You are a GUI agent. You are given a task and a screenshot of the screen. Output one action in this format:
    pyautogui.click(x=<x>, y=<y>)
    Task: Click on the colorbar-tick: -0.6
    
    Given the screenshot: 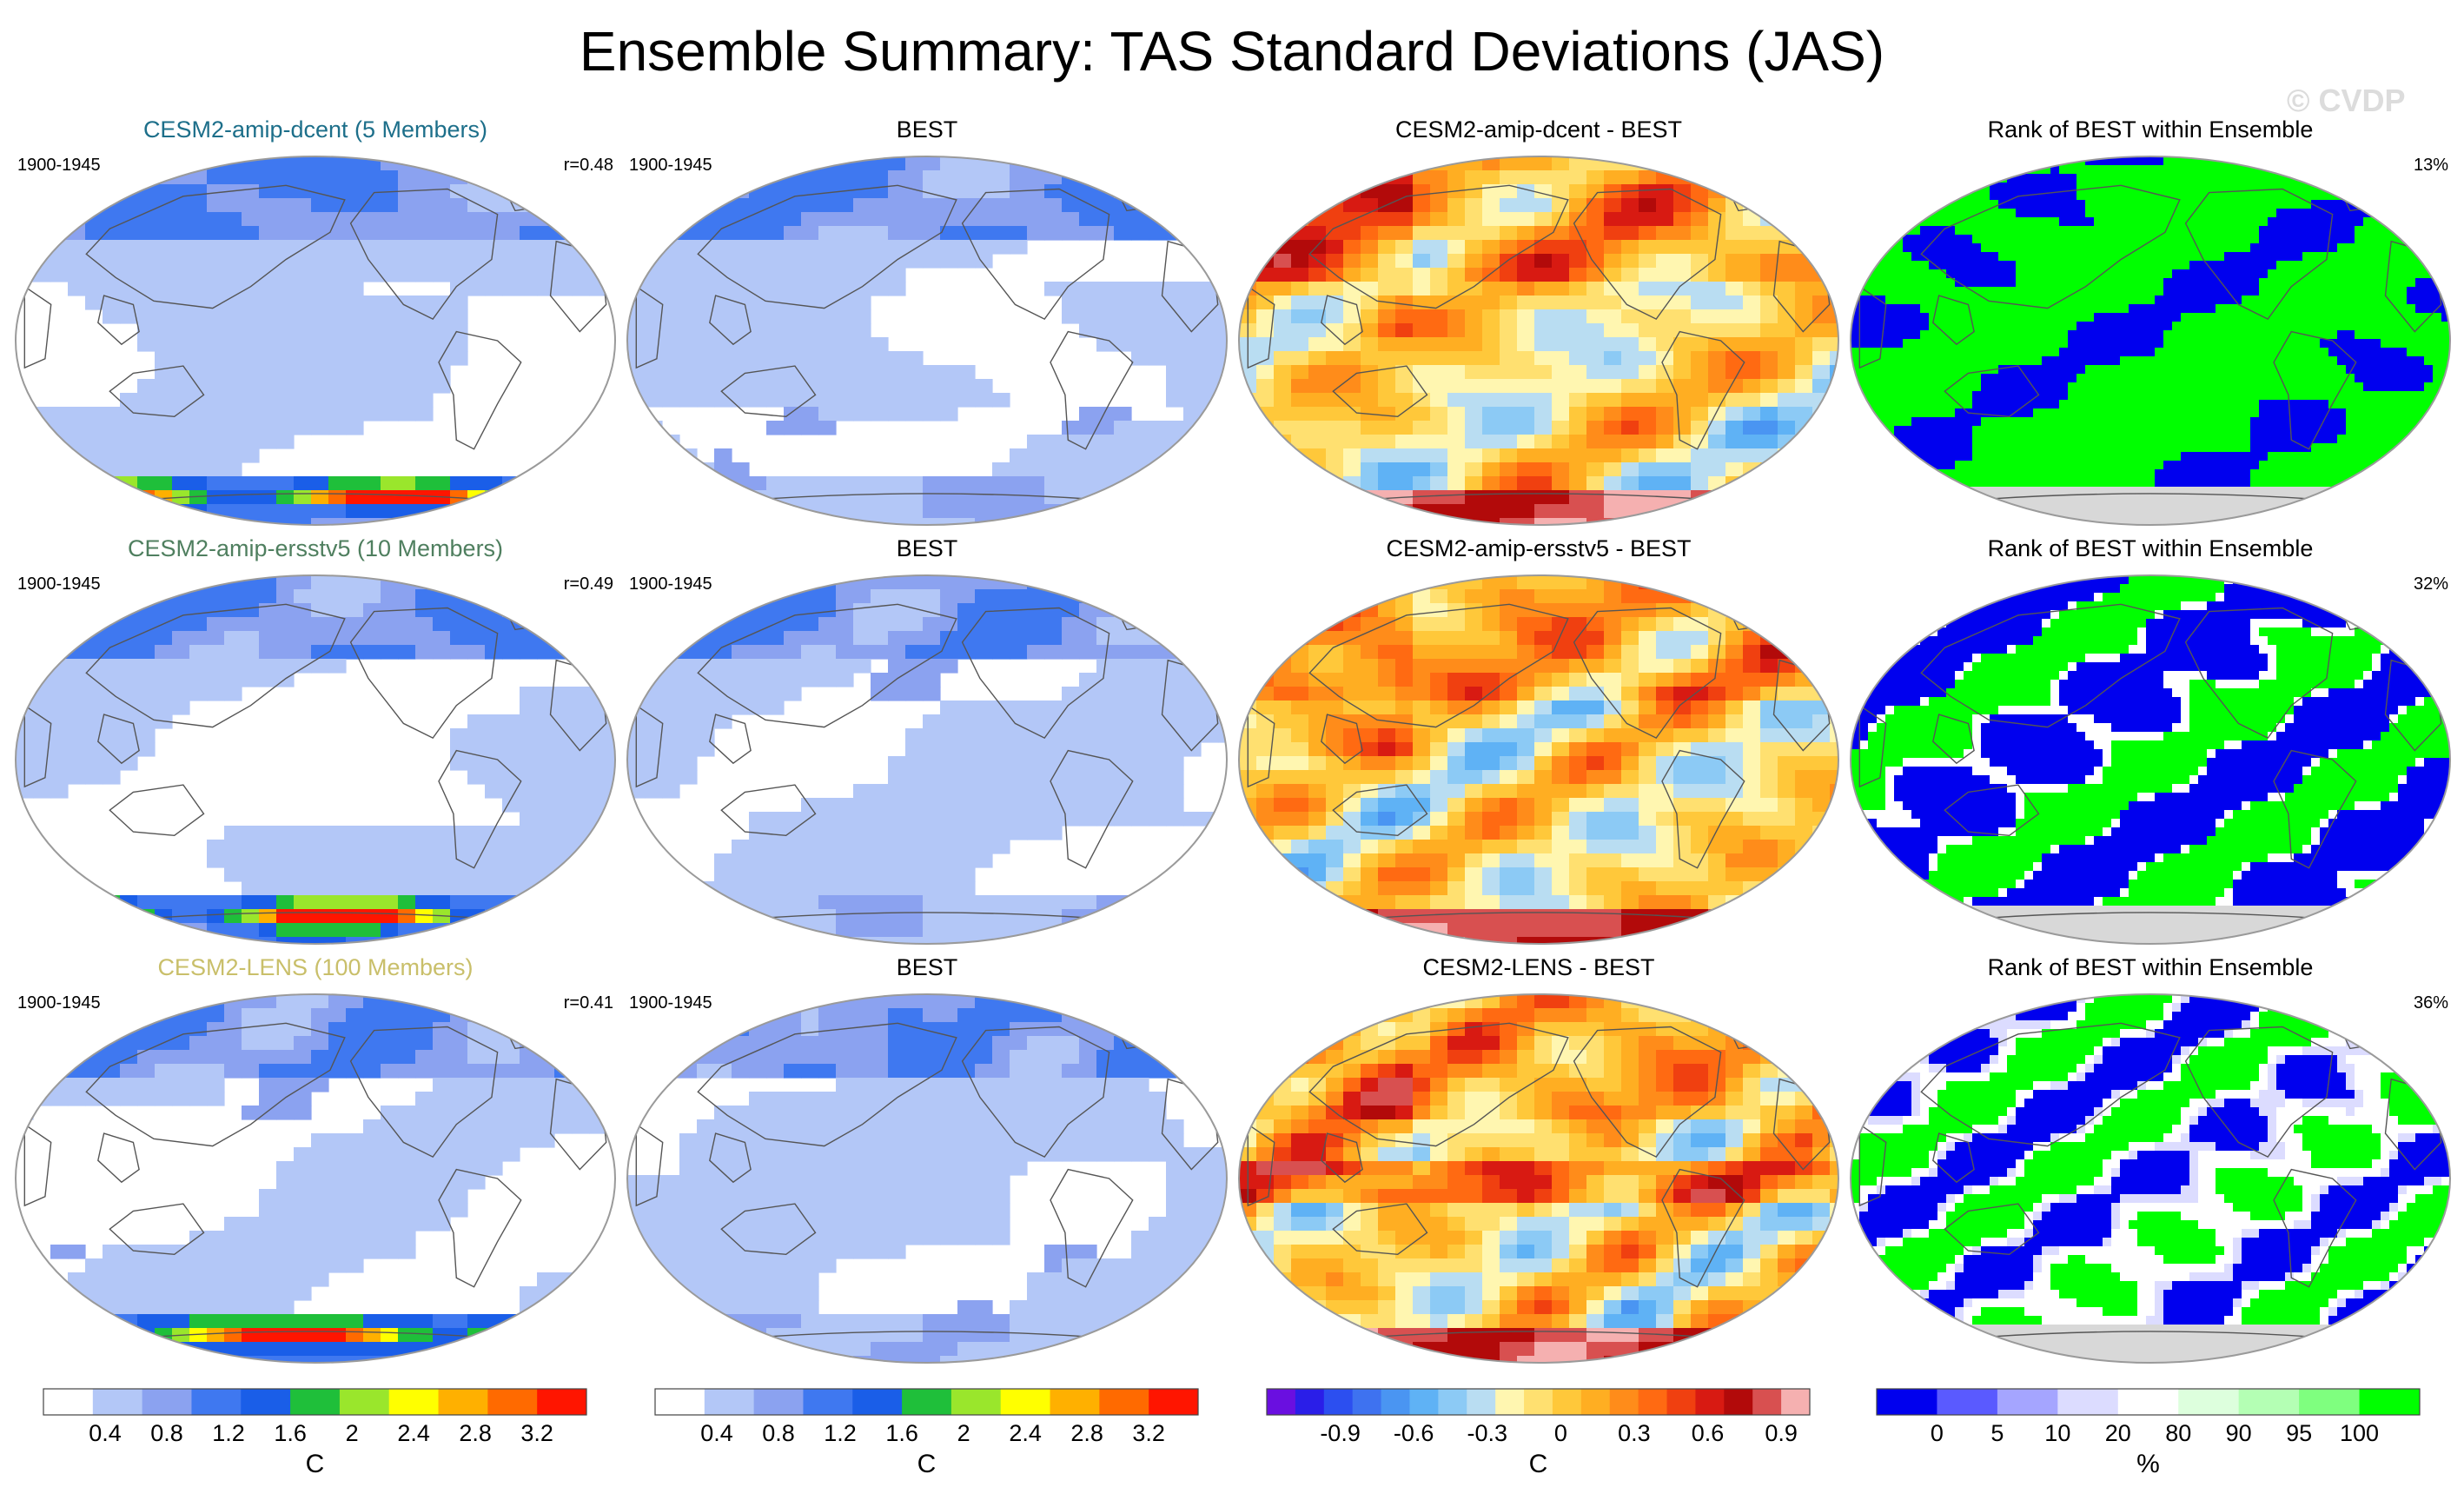 What is the action you would take?
    pyautogui.click(x=1414, y=1433)
    